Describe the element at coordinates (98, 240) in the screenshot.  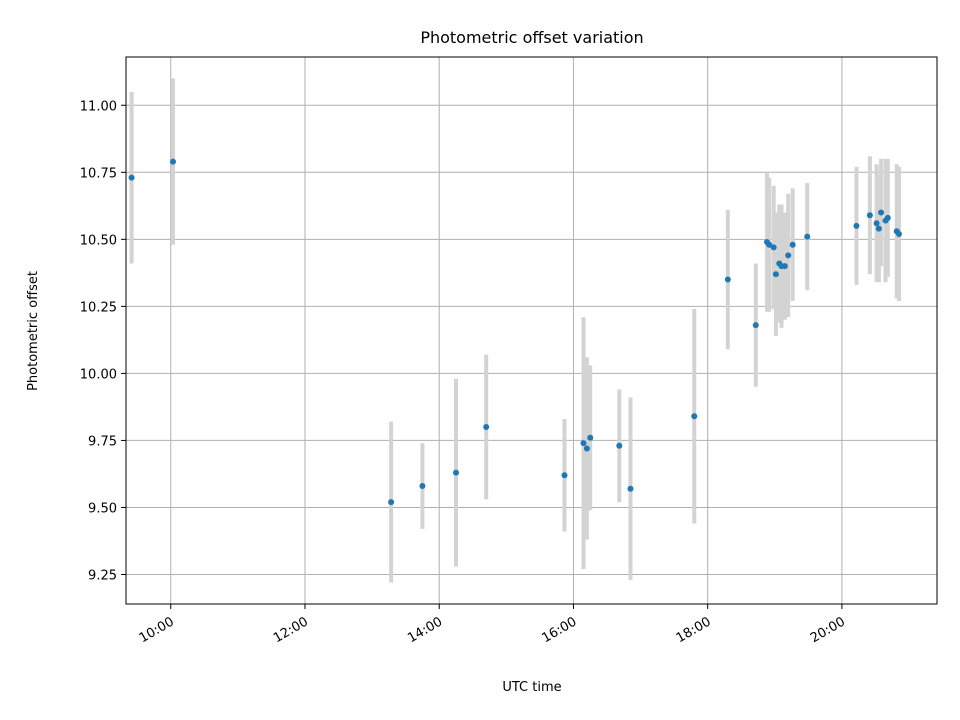
I see `y-tick-label: 10.50` at that location.